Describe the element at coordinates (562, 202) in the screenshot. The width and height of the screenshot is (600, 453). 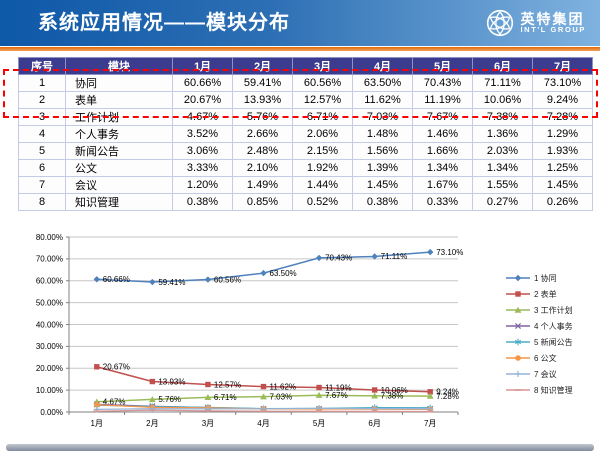
I see `value-cell: 0.26%` at that location.